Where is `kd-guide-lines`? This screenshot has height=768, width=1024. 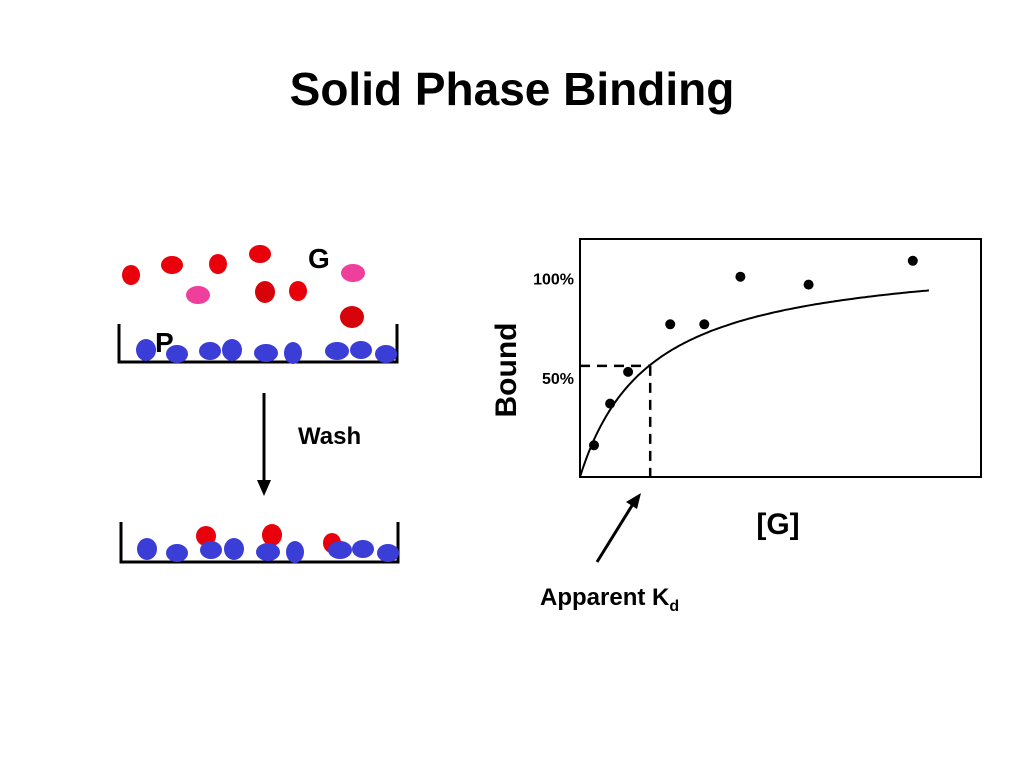
kd-guide-lines is located at coordinates (616, 420).